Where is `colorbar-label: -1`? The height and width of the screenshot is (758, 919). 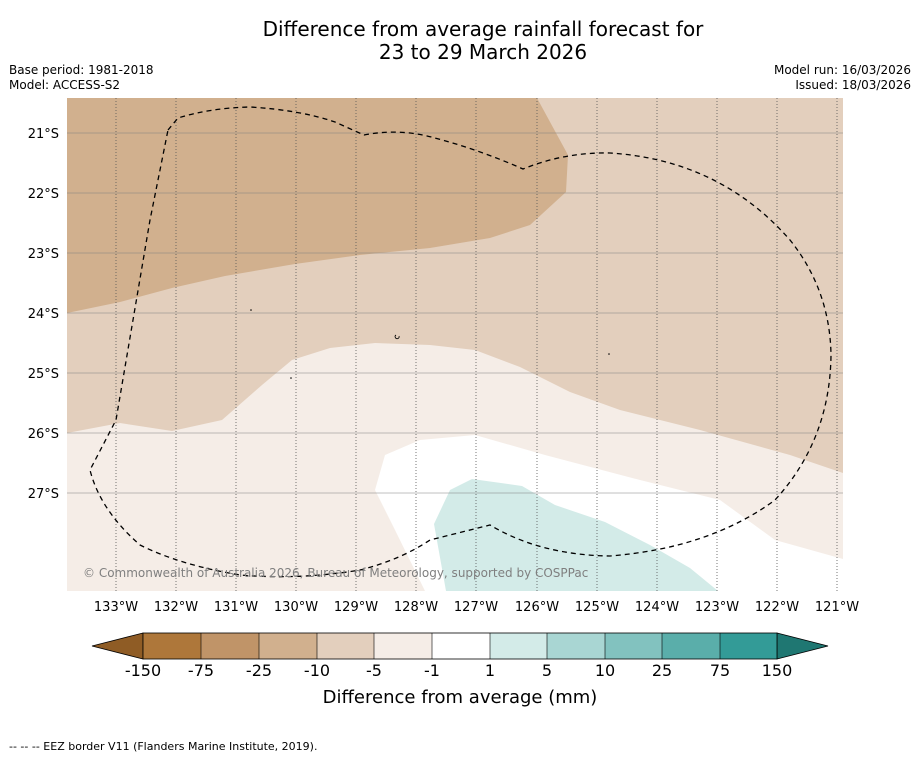 colorbar-label: -1 is located at coordinates (432, 670).